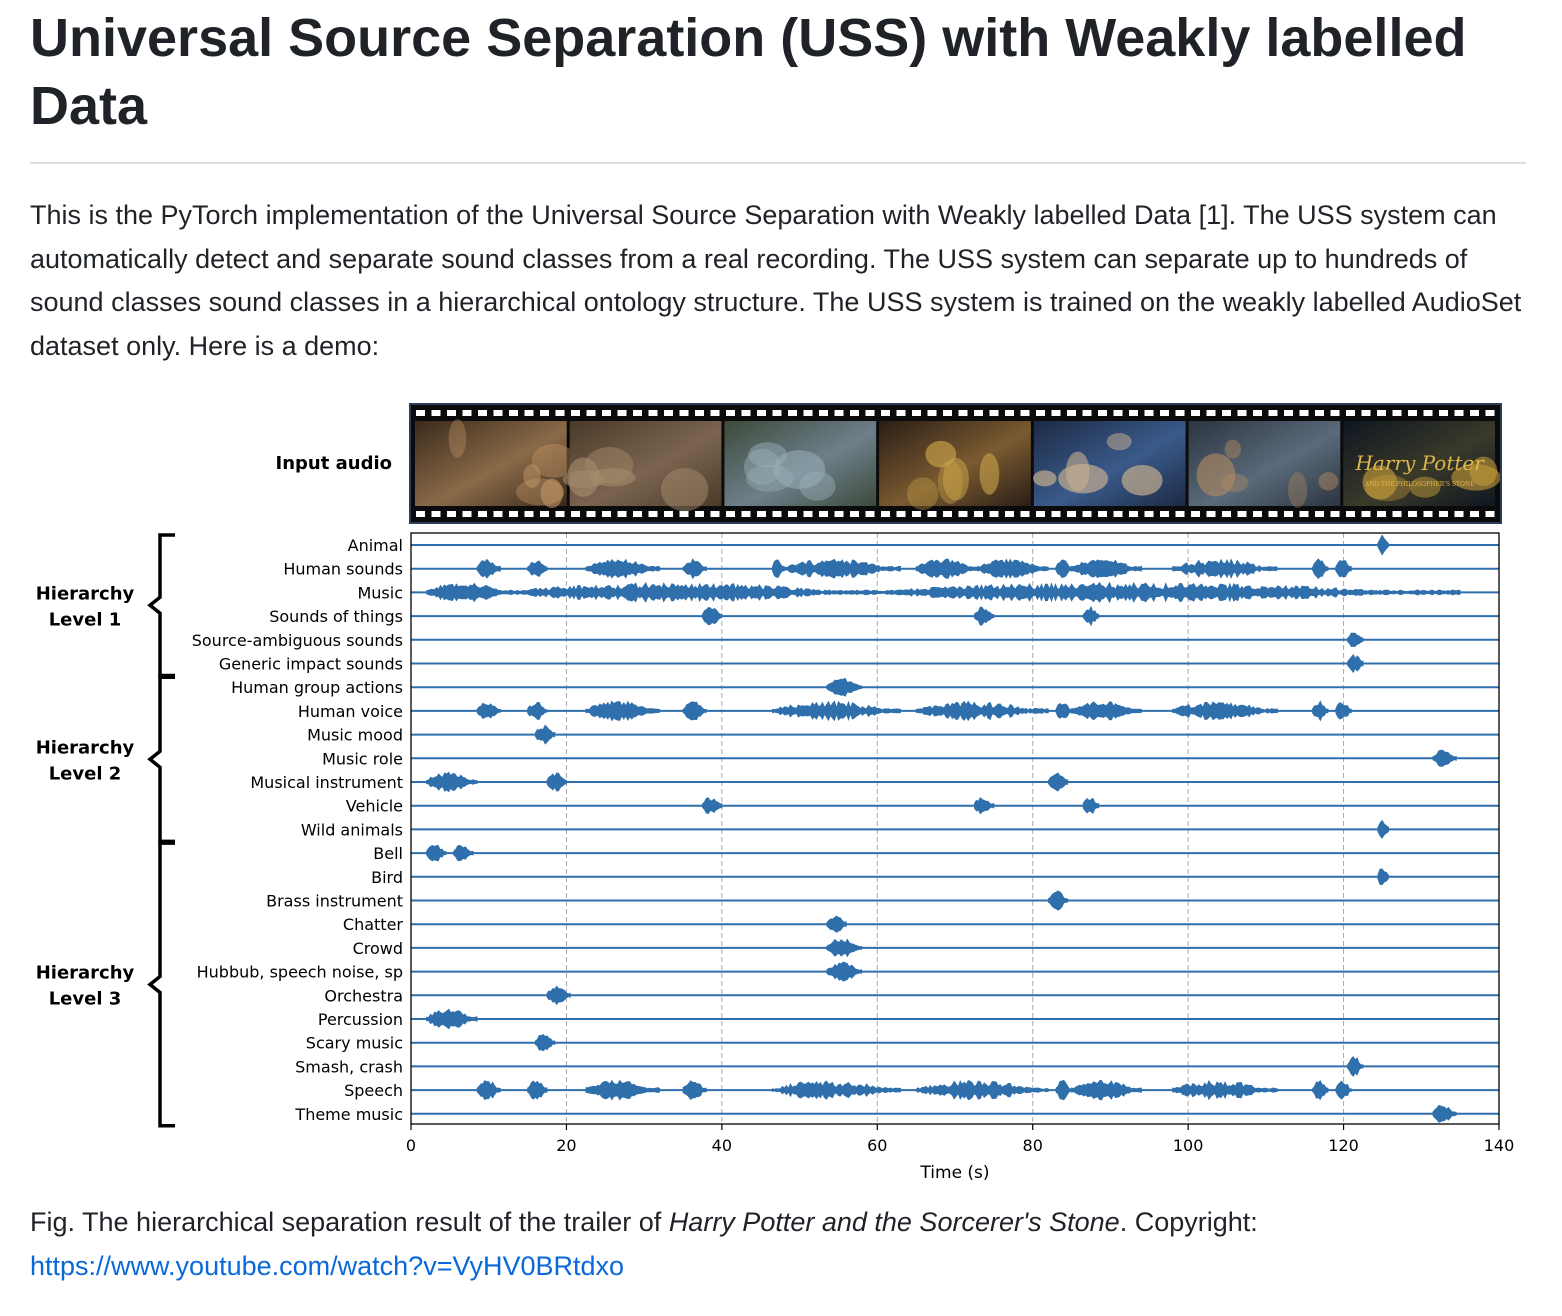 The width and height of the screenshot is (1562, 1316). Describe the element at coordinates (1188, 1222) in the screenshot. I see `caption-suffix: . Copyright:` at that location.